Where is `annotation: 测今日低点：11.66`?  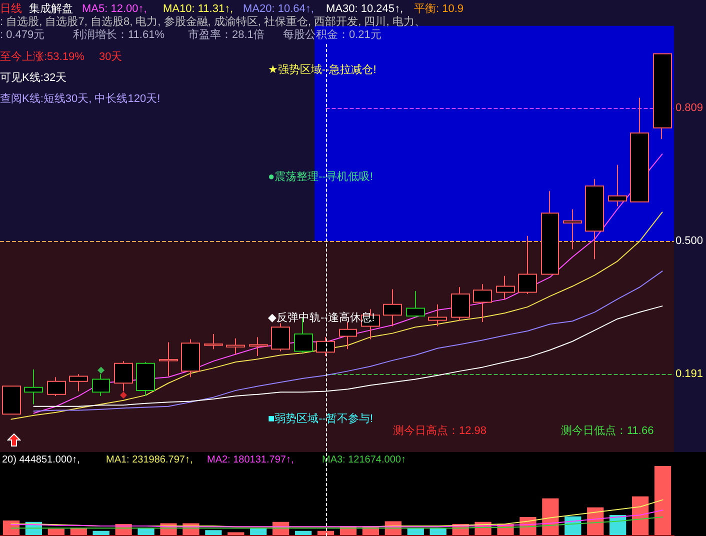
annotation: 测今日低点：11.66 is located at coordinates (607, 430).